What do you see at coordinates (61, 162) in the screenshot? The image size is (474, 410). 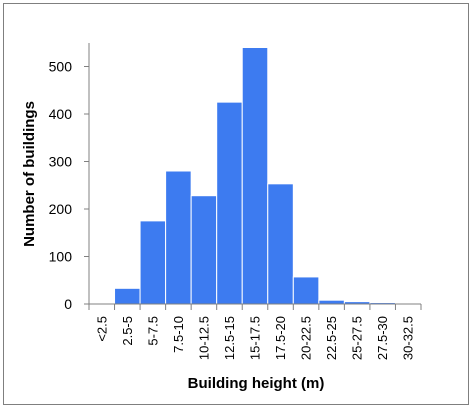 I see `y-tick-label-3: 300` at bounding box center [61, 162].